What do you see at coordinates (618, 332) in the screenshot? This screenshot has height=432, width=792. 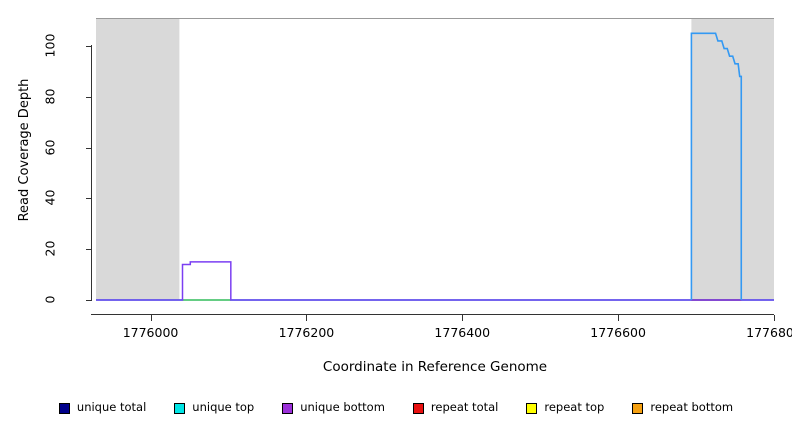 I see `x-axis-tick-label: 1776600` at bounding box center [618, 332].